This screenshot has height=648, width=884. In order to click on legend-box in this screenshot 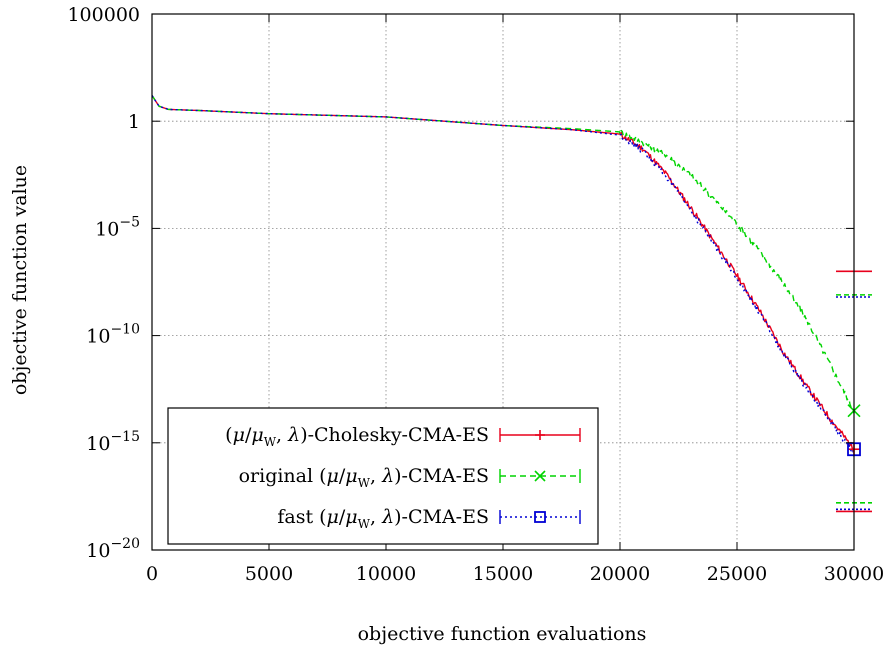, I will do `click(383, 476)`.